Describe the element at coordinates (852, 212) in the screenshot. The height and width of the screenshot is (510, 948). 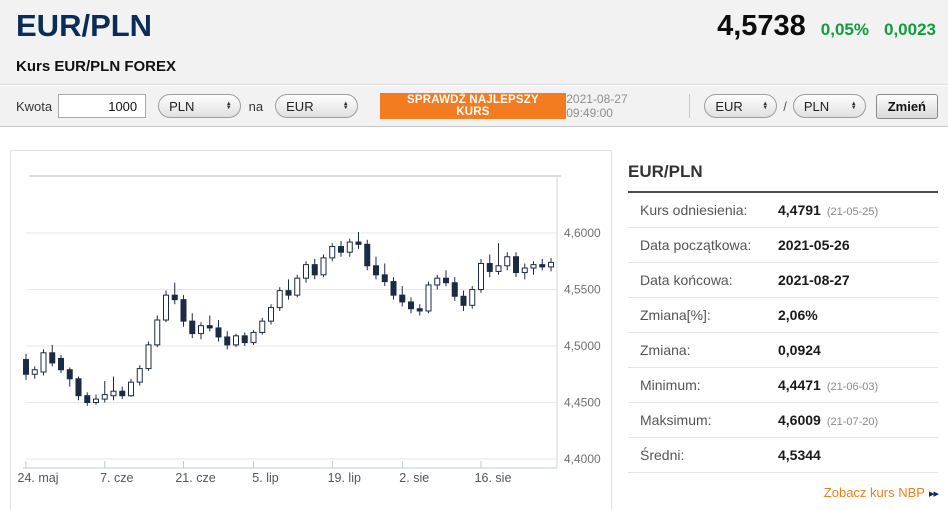
I see `stat-note: (21-05-25)` at that location.